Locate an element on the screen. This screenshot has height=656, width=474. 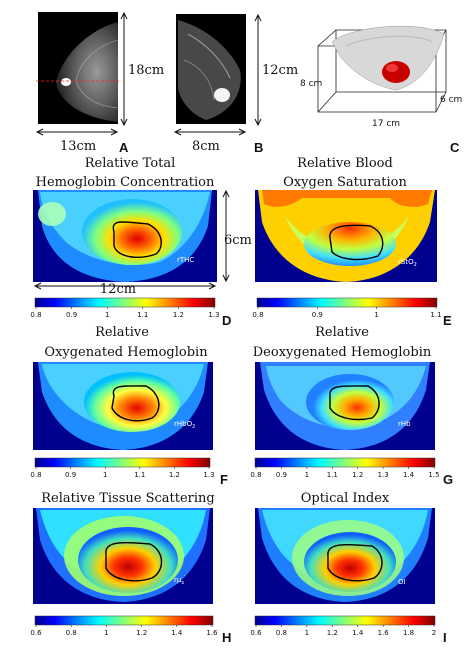
panel-c: 8 cm 6 cm 17 cm C is located at coordinates (381, 90).